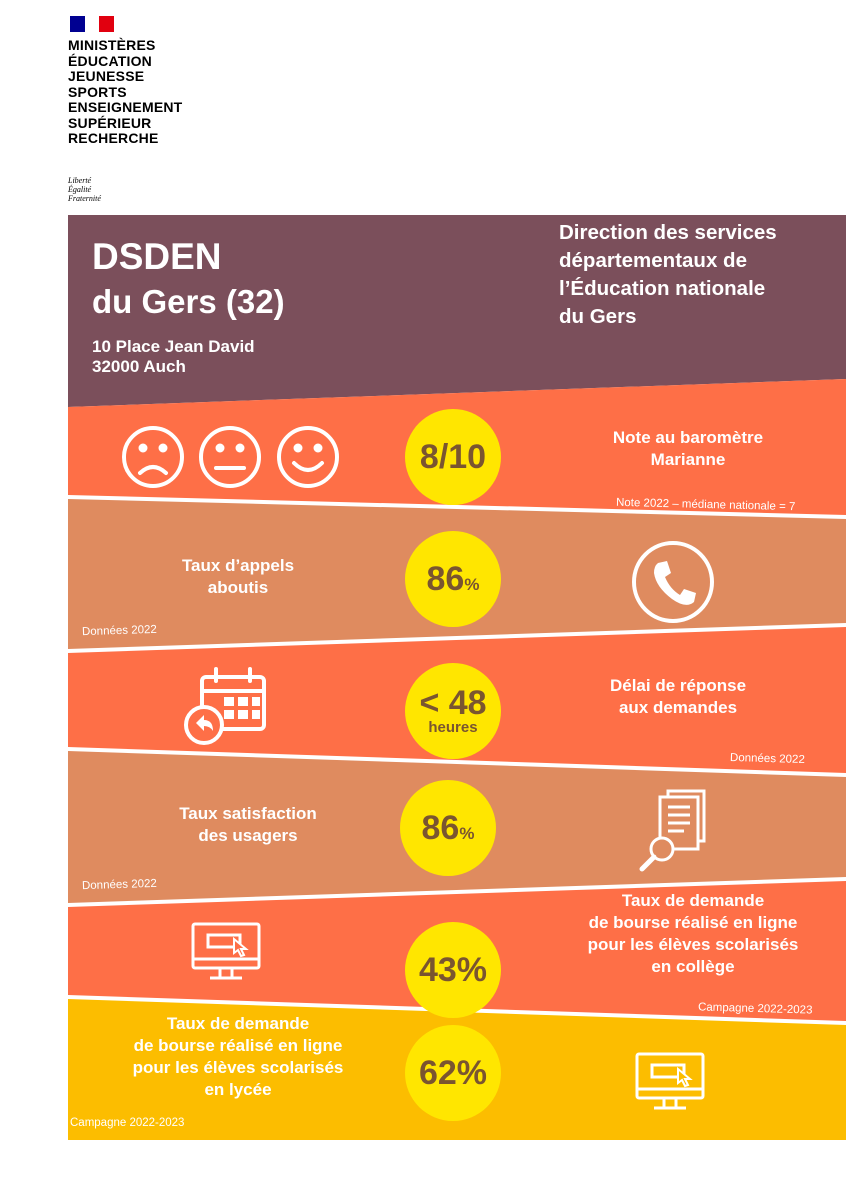 The width and height of the screenshot is (846, 1195). I want to click on ministry-line: JEUNESSE, so click(106, 76).